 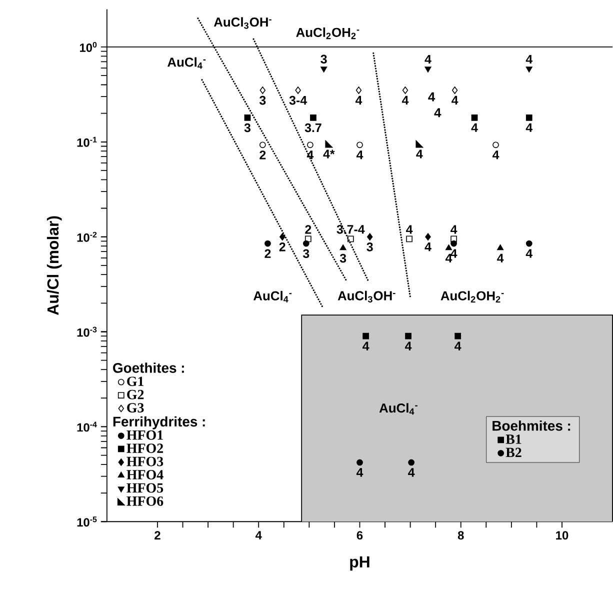 I want to click on legend-label: G3, so click(x=135, y=408).